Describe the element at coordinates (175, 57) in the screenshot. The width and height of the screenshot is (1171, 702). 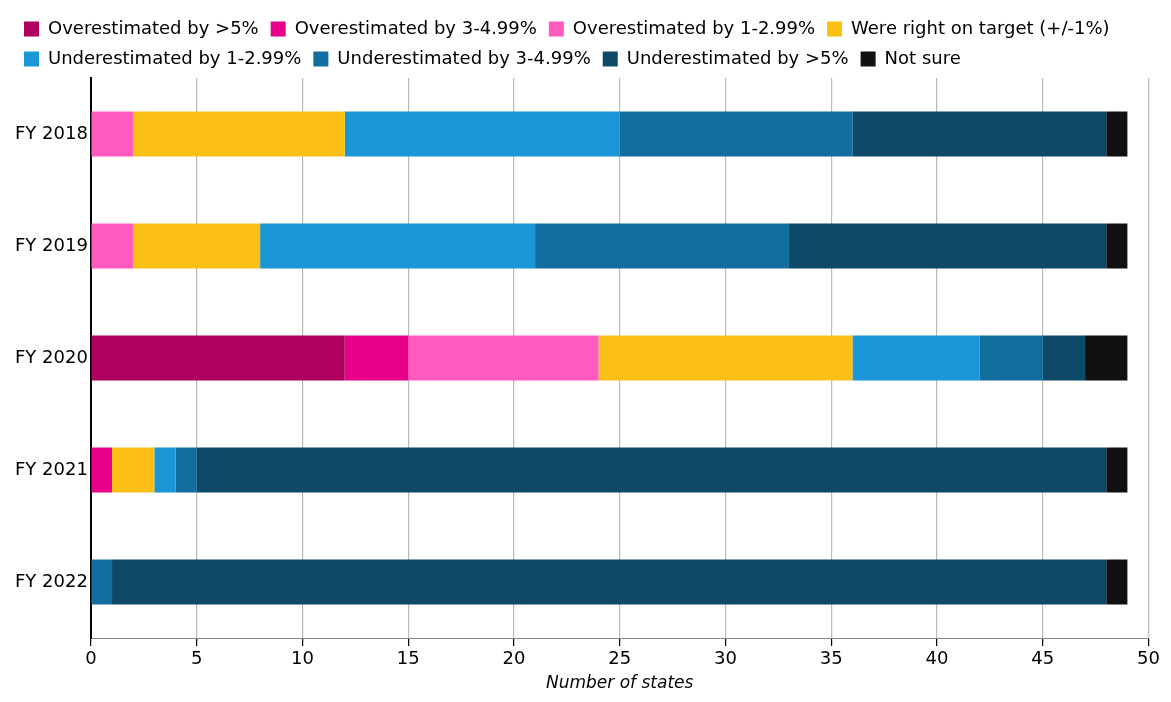
I see `legend-label: Underestimated by 1-2.99%` at that location.